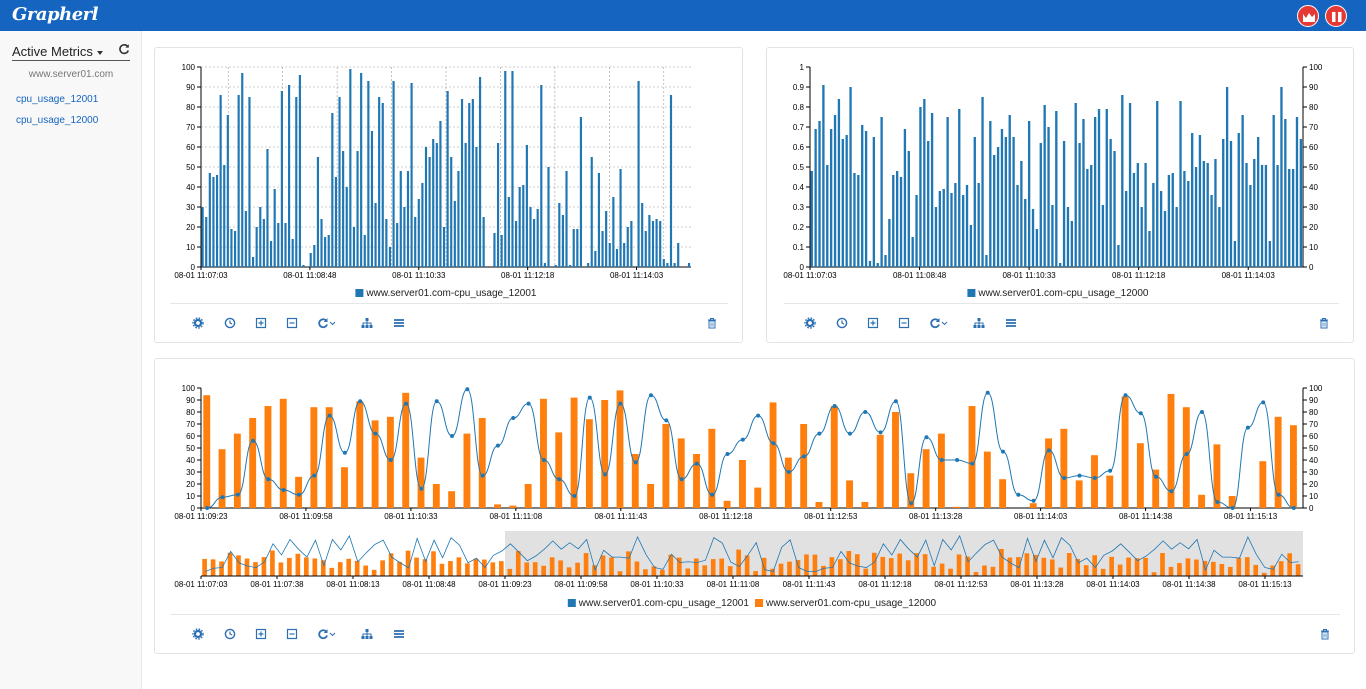 This screenshot has height=689, width=1366. Describe the element at coordinates (1313, 400) in the screenshot. I see `y-tick-label: 90` at that location.